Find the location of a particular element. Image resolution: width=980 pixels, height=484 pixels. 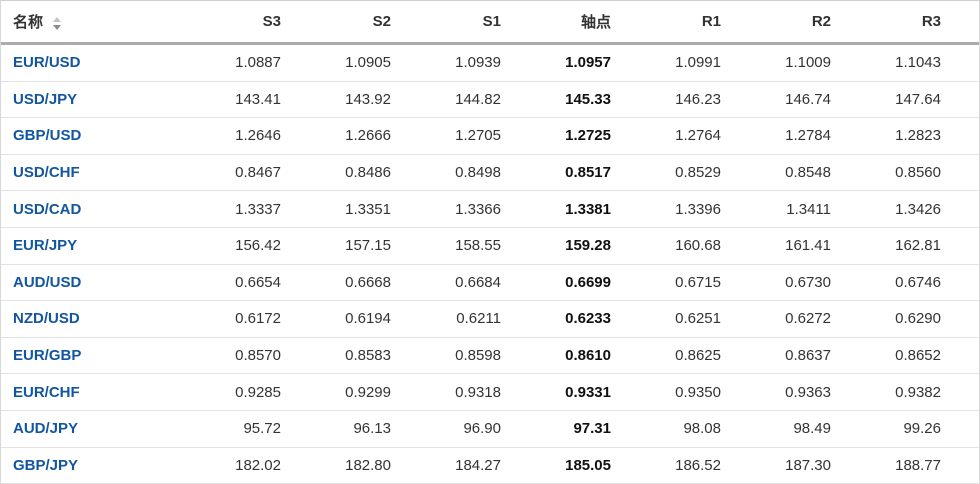

r2-value: 1.3411 is located at coordinates (784, 209).